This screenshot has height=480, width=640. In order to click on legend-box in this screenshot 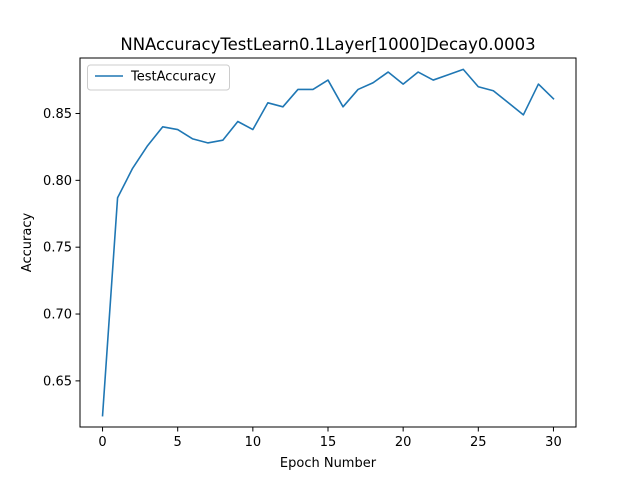, I will do `click(158, 77)`.